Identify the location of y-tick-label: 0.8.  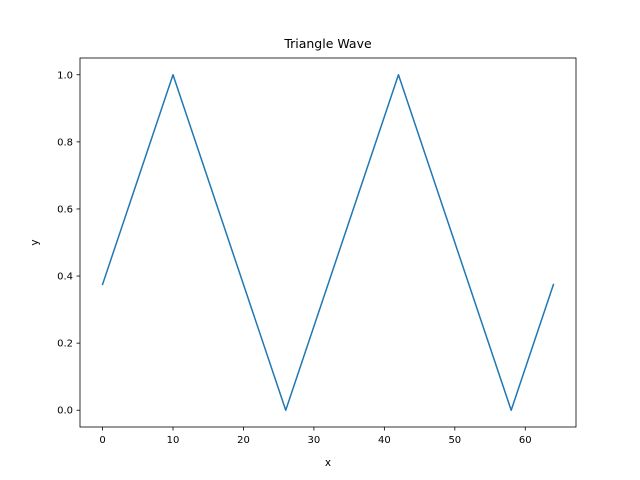
(65, 142).